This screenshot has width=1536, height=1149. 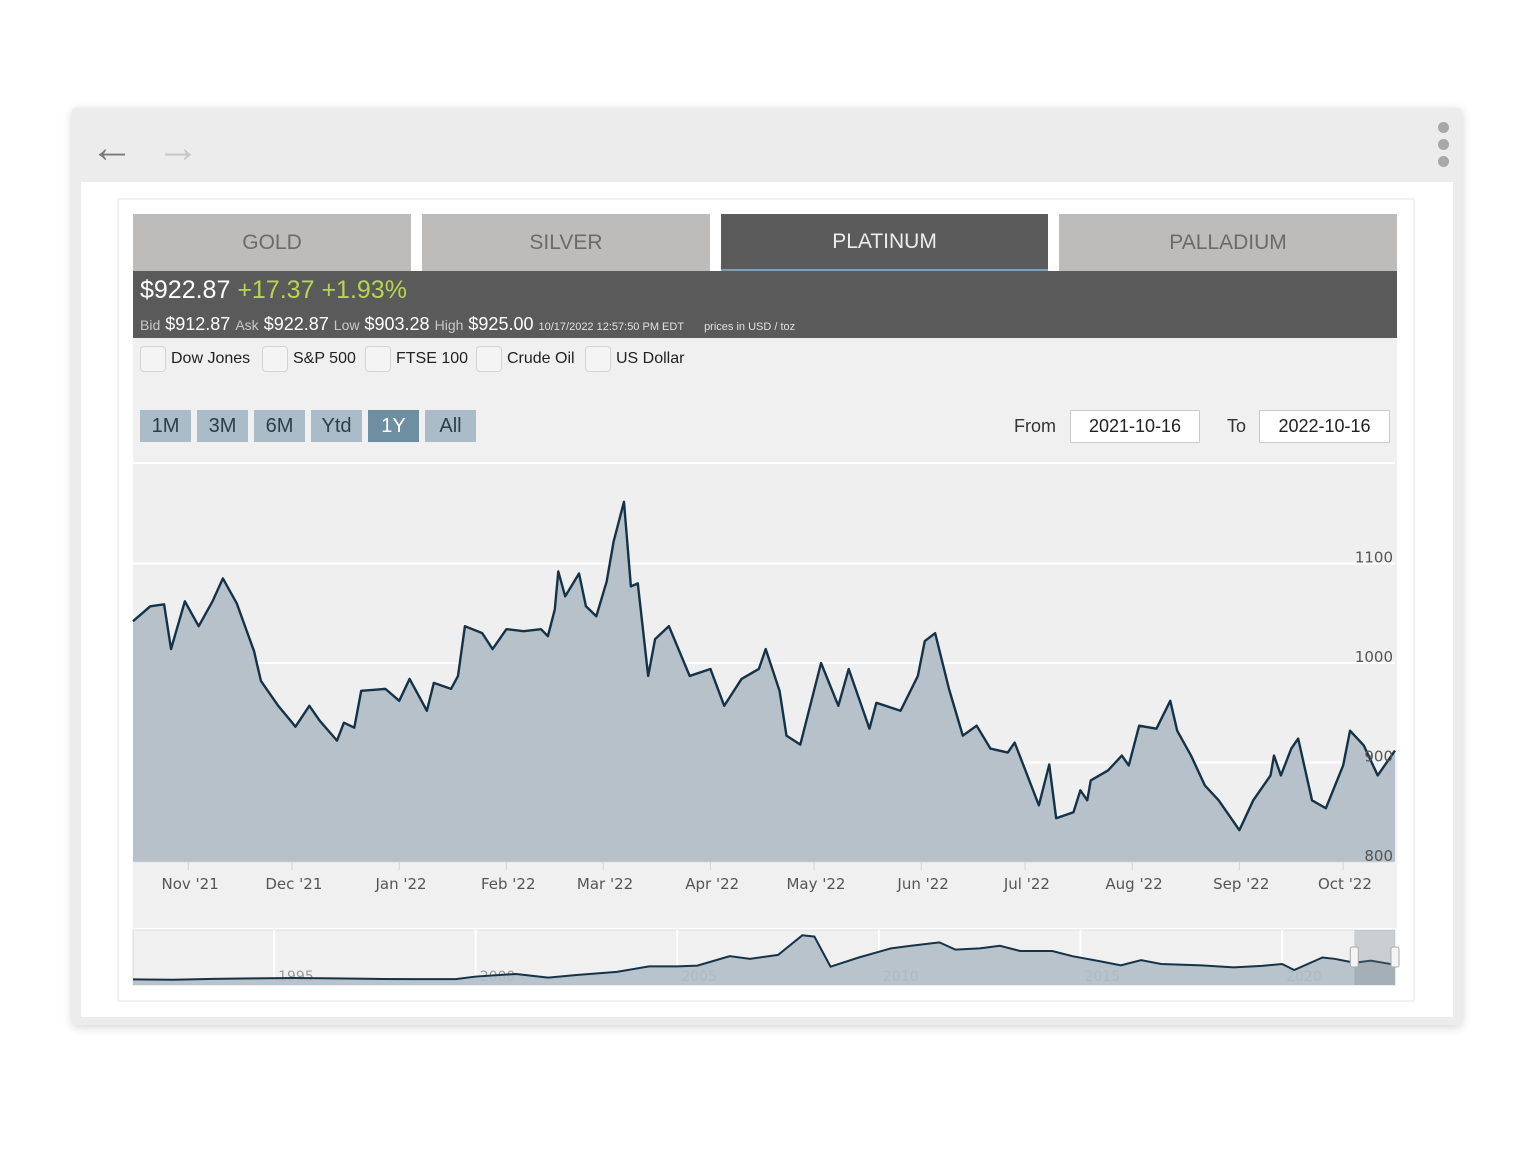 I want to click on high-label: High, so click(x=449, y=325).